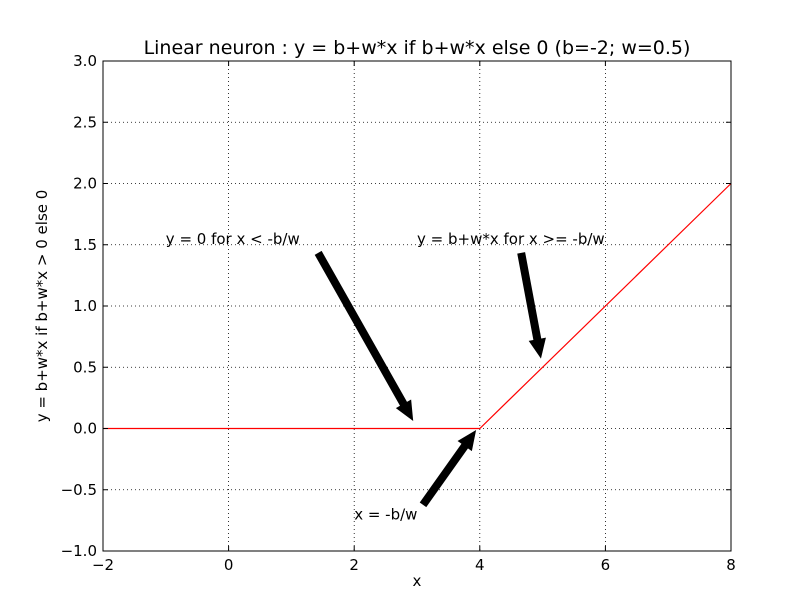  What do you see at coordinates (85, 367) in the screenshot?
I see `y-tick-label: 0.5` at bounding box center [85, 367].